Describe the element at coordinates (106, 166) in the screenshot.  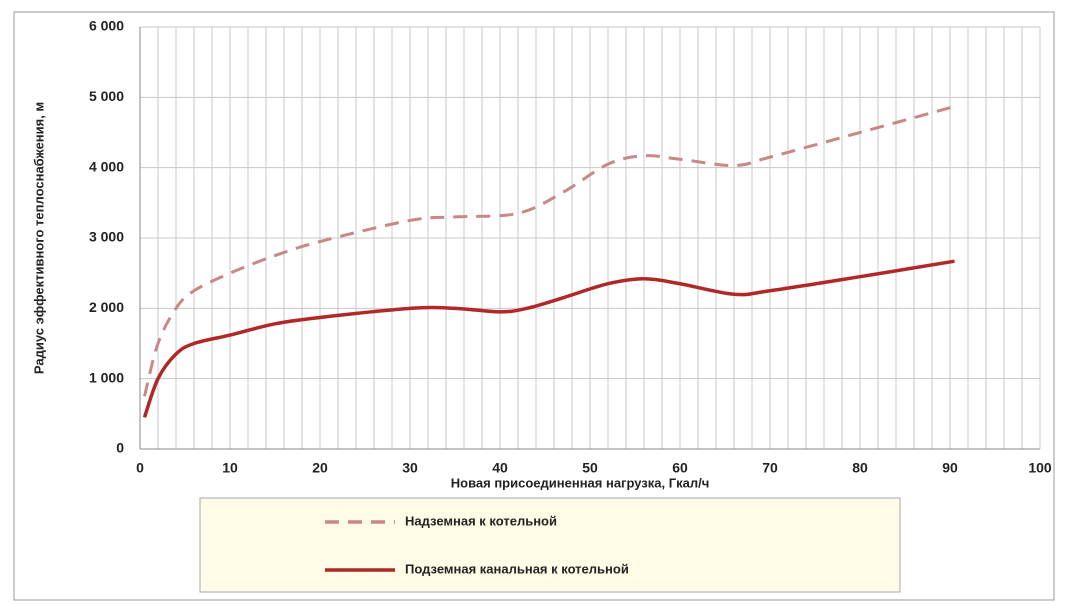
I see `y-tick-label: 4 000` at that location.